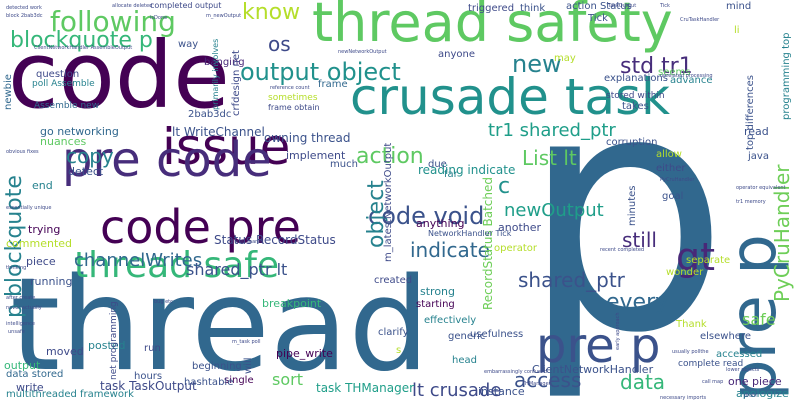 The height and width of the screenshot is (400, 800). What do you see at coordinates (488, 243) in the screenshot?
I see `word-recordstatus-batched: RecordStatus Batched` at bounding box center [488, 243].